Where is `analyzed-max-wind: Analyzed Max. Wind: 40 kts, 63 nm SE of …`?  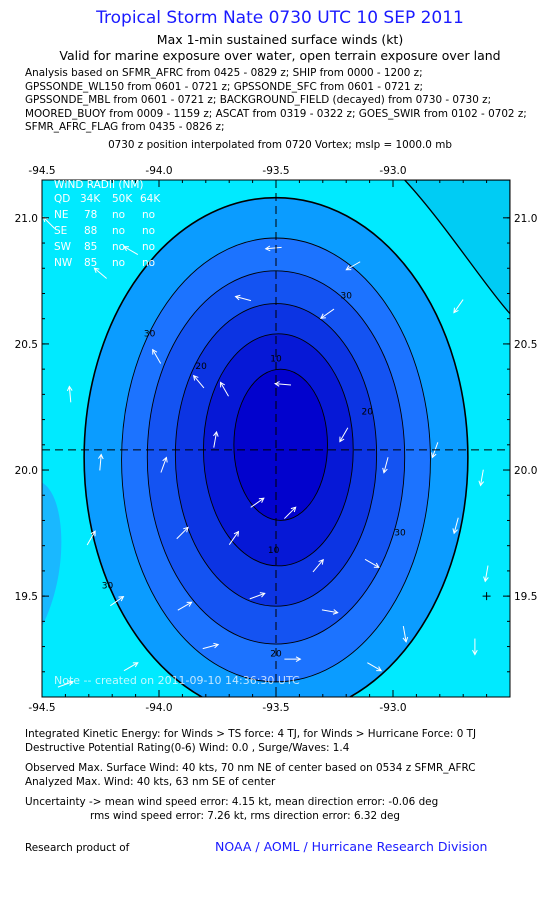
analyzed-max-wind: Analyzed Max. Wind: 40 kts, 63 nm SE of … is located at coordinates (150, 781).